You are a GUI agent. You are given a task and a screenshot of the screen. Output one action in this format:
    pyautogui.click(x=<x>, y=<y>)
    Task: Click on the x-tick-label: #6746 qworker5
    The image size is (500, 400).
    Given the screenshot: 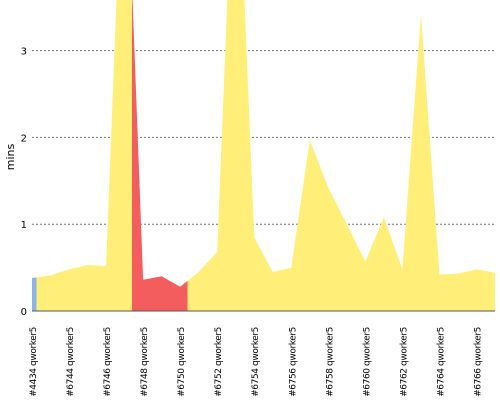 What is the action you would take?
    pyautogui.click(x=108, y=362)
    